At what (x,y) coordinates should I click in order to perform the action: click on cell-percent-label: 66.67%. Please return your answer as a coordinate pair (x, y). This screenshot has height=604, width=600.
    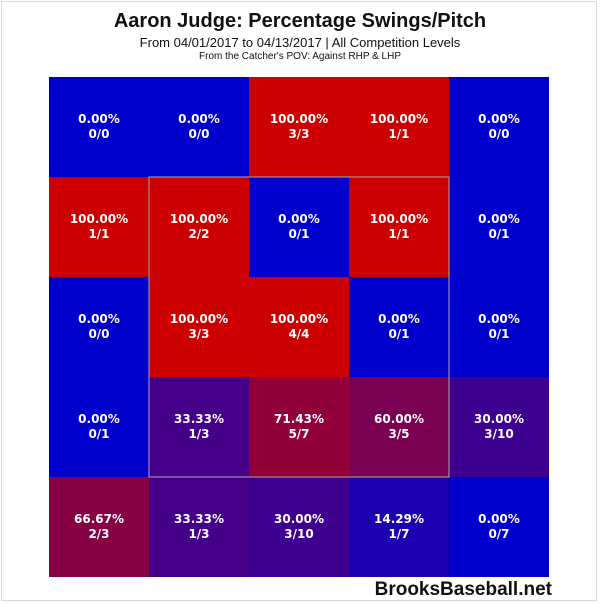
    Looking at the image, I should click on (99, 519).